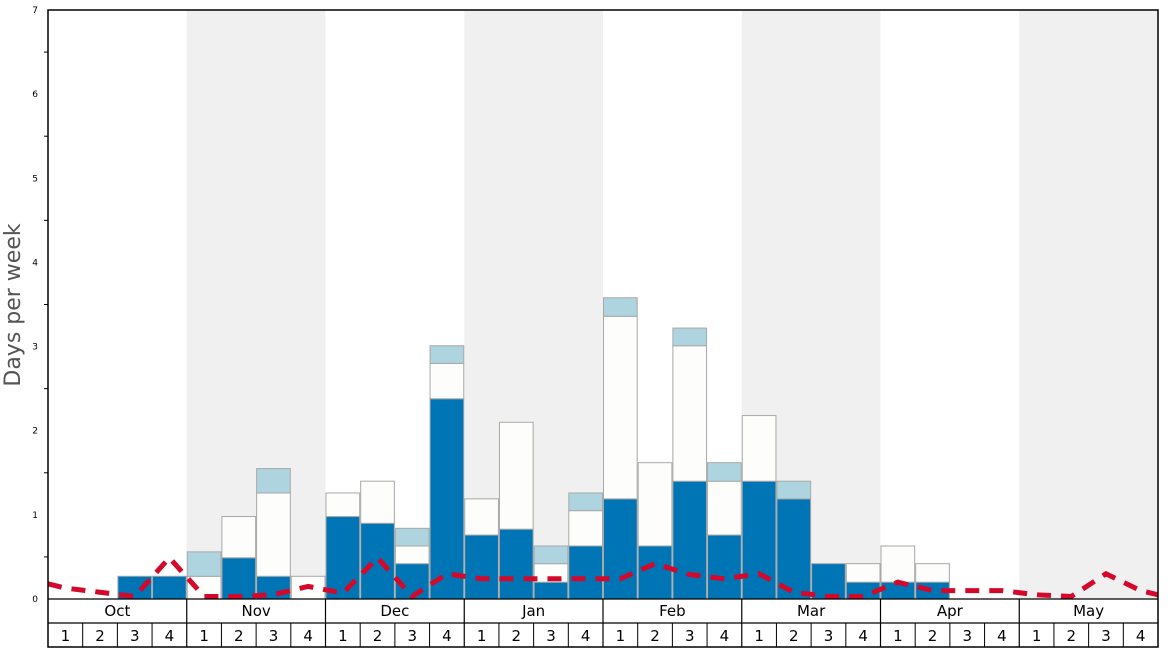  What do you see at coordinates (672, 611) in the screenshot?
I see `month-label-feb: Feb` at bounding box center [672, 611].